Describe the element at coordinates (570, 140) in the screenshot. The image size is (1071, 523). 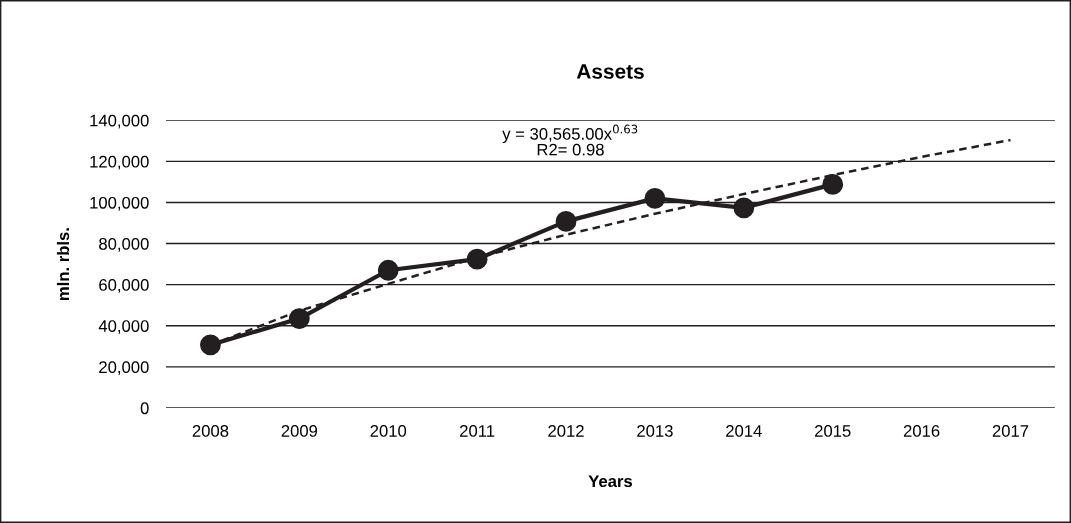
I see `annotation: y = 30,565.00x$^{0.63}$ R2= 0.98` at that location.